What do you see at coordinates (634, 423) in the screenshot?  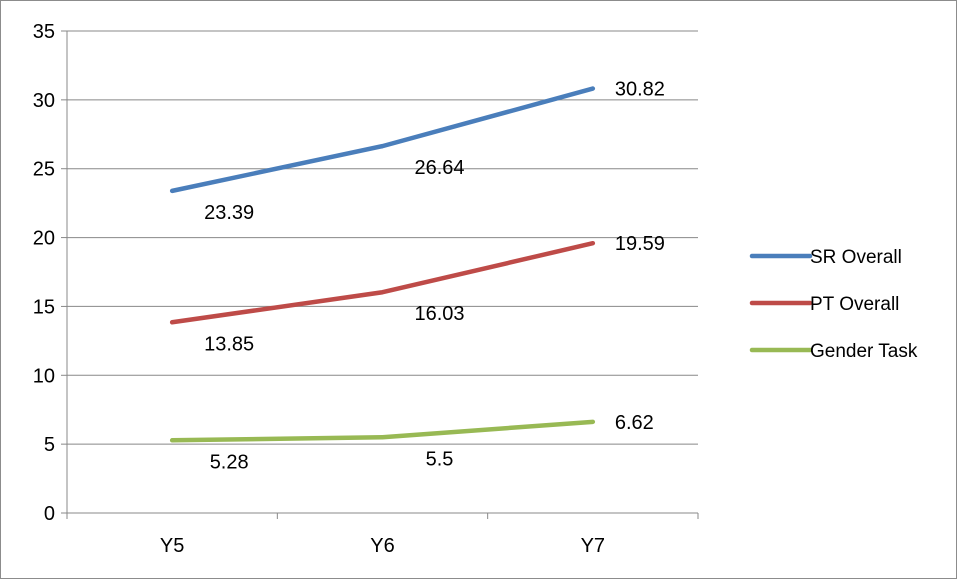 I see `data-label: 6.62` at bounding box center [634, 423].